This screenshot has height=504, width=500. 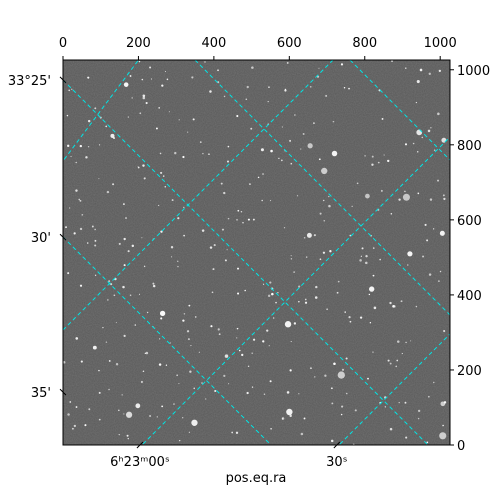 What do you see at coordinates (101, 111) in the screenshot?
I see `grid-line` at bounding box center [101, 111].